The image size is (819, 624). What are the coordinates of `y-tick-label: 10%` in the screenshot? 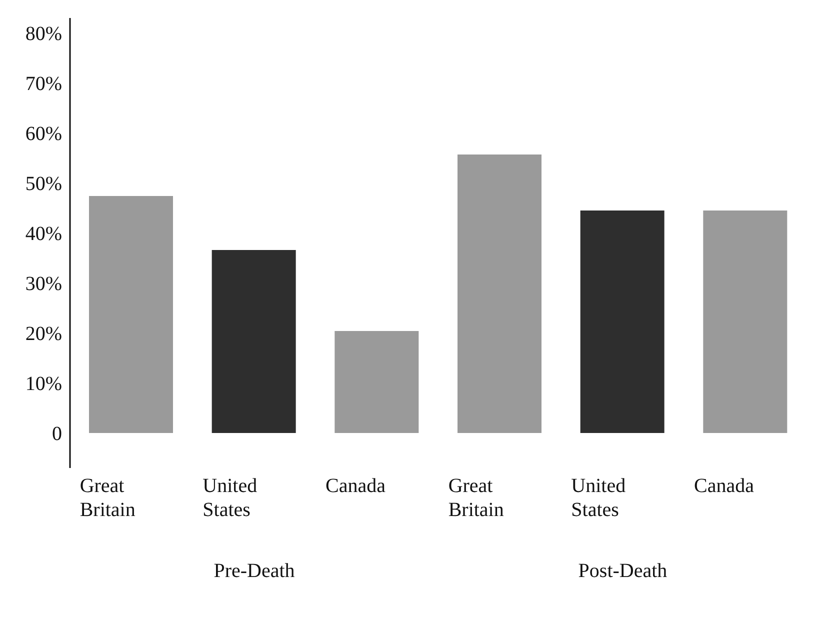 It's located at (43, 384).